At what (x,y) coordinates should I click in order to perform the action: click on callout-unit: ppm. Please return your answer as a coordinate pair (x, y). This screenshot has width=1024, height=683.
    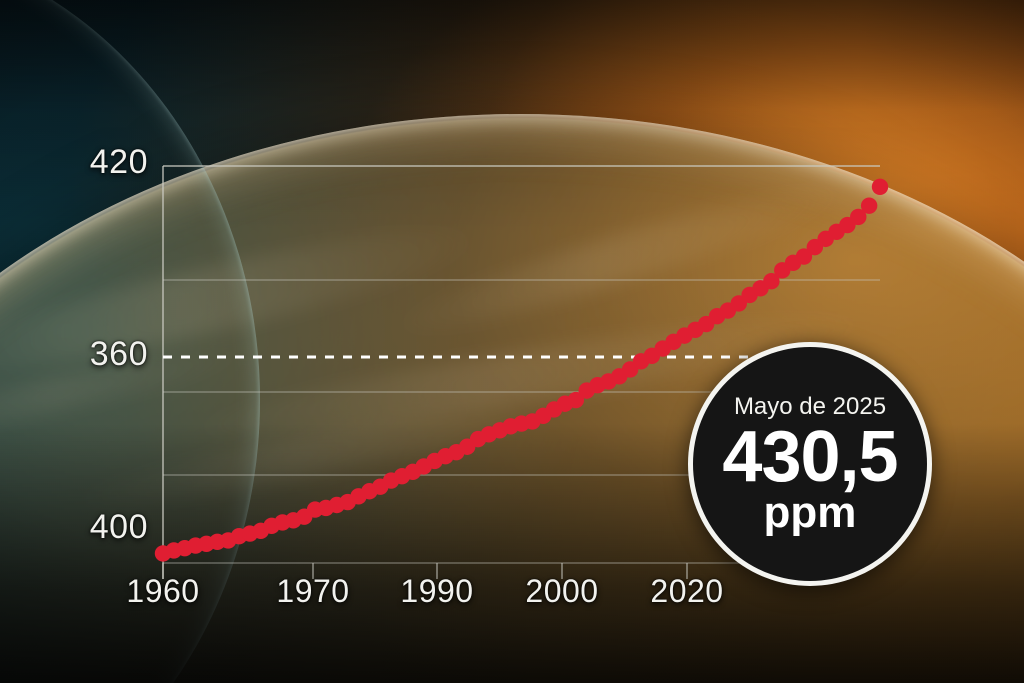
    Looking at the image, I should click on (810, 512).